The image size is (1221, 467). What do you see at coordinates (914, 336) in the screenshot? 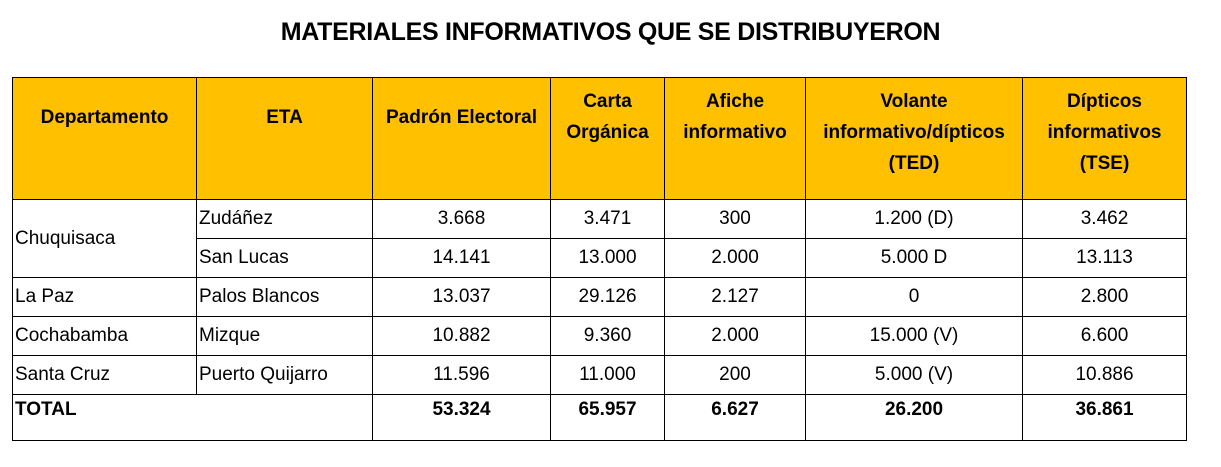
I see `cell-volante: 15.000 (V)` at bounding box center [914, 336].